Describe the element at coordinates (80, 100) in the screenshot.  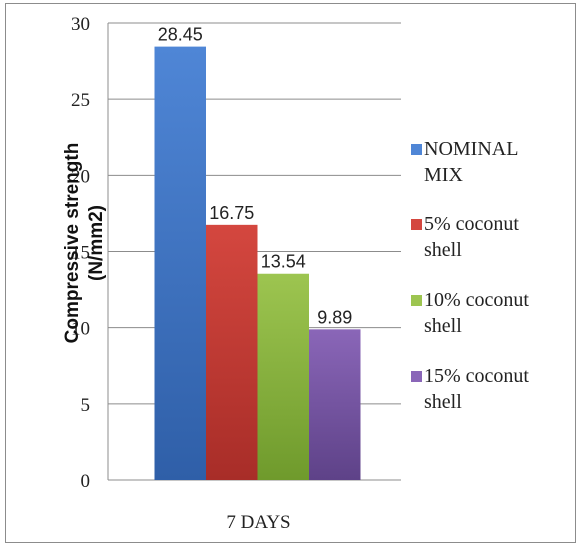
I see `y-tick-label: 25` at that location.